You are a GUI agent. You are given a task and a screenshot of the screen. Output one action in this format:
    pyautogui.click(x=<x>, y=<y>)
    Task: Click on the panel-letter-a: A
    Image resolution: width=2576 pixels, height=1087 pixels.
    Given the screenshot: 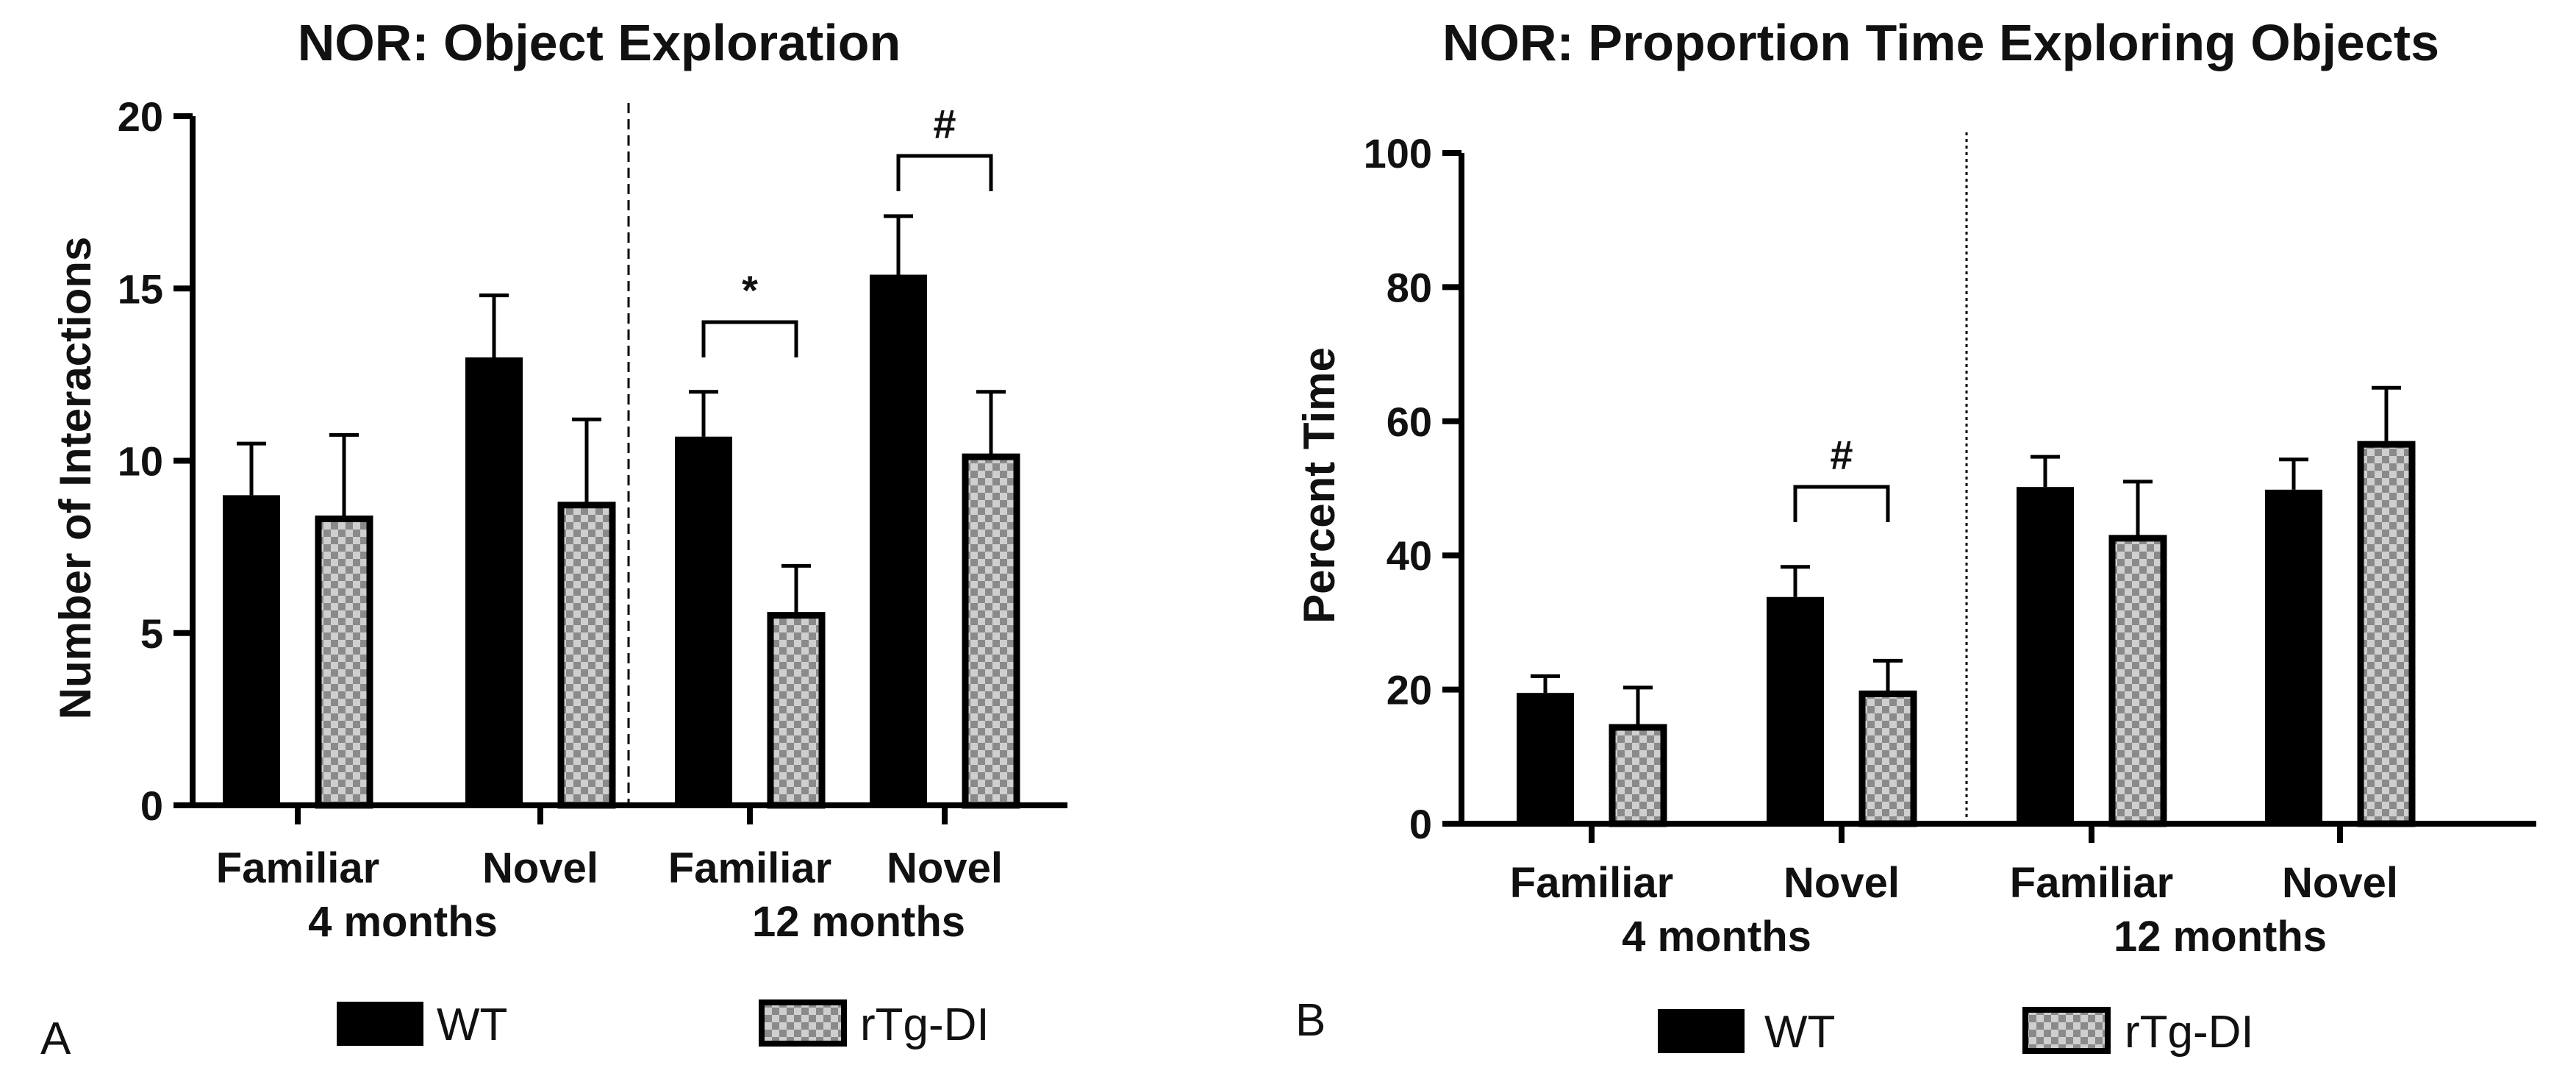 What is the action you would take?
    pyautogui.click(x=55, y=1038)
    